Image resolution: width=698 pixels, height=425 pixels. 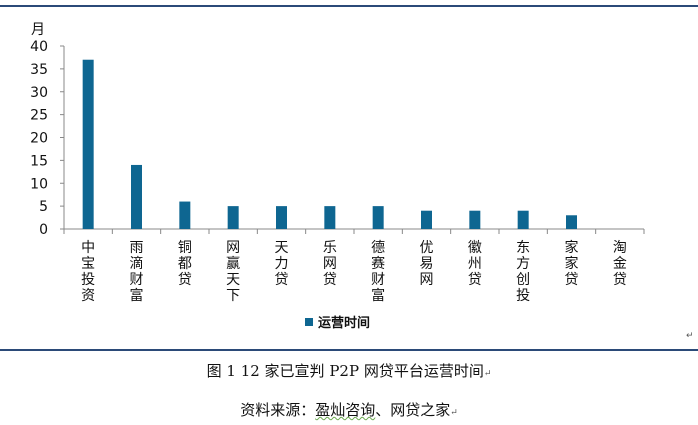 What do you see at coordinates (378, 272) in the screenshot?
I see `x-tick-label: 德赛财富` at bounding box center [378, 272].